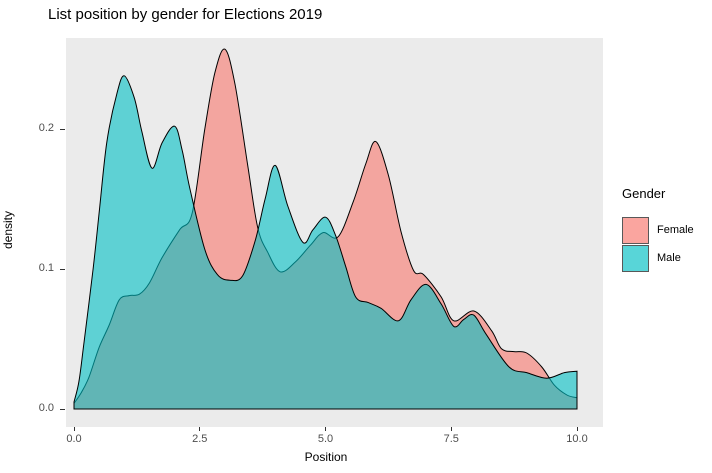 This screenshot has width=712, height=473. What do you see at coordinates (74, 439) in the screenshot?
I see `x-tick-label: 0.0` at bounding box center [74, 439].